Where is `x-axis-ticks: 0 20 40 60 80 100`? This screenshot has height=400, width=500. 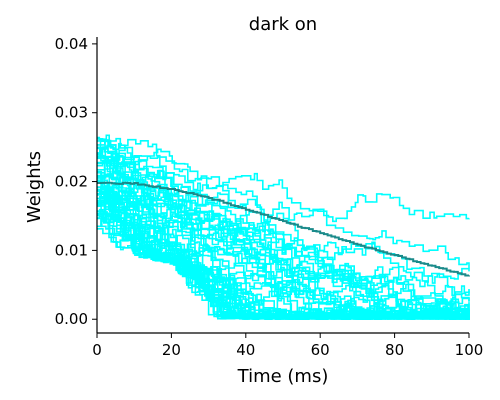 x-axis-ticks: 0 20 40 60 80 100 is located at coordinates (287, 346).